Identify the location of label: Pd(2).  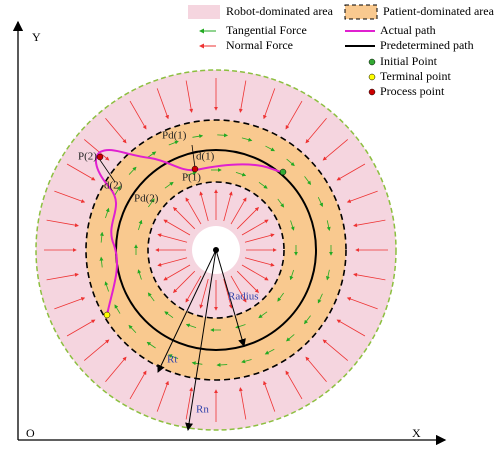
(146, 199).